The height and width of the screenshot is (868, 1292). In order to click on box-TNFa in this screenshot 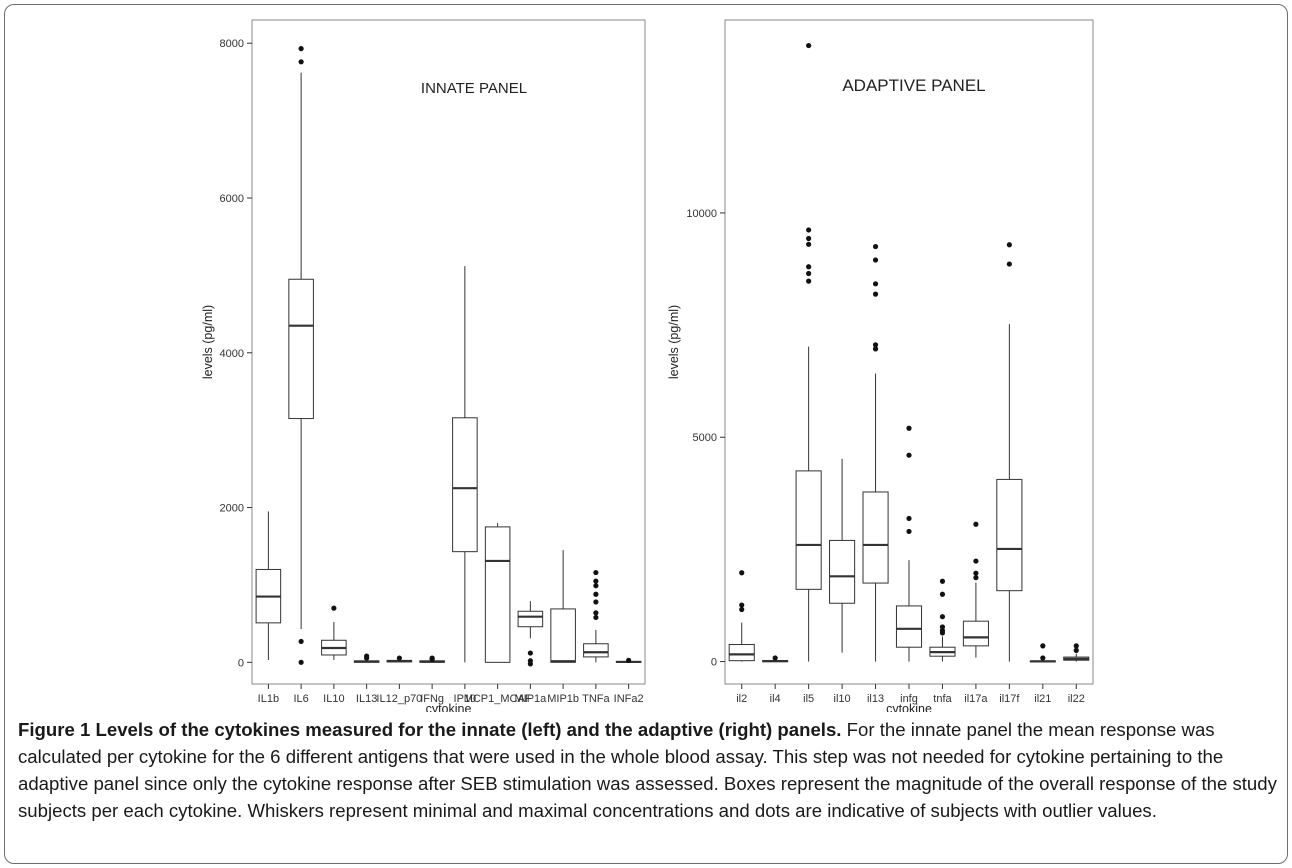, I will do `click(596, 616)`.